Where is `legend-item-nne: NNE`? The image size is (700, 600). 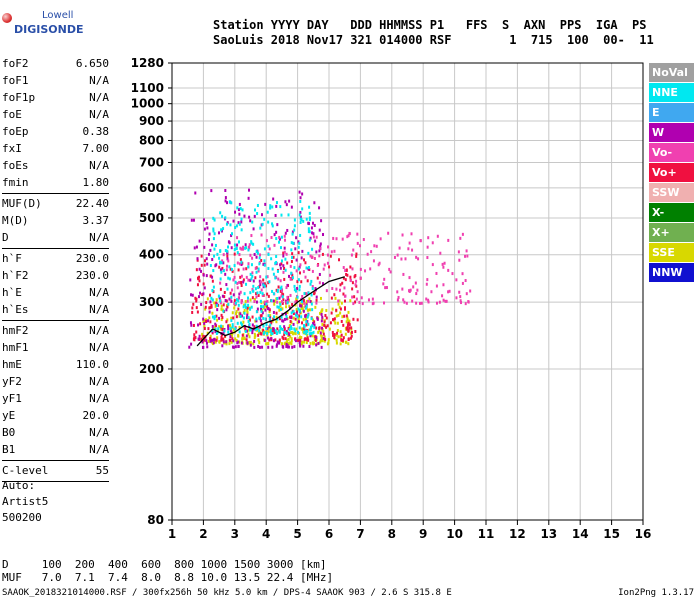
legend-item-nne: NNE is located at coordinates (671, 92).